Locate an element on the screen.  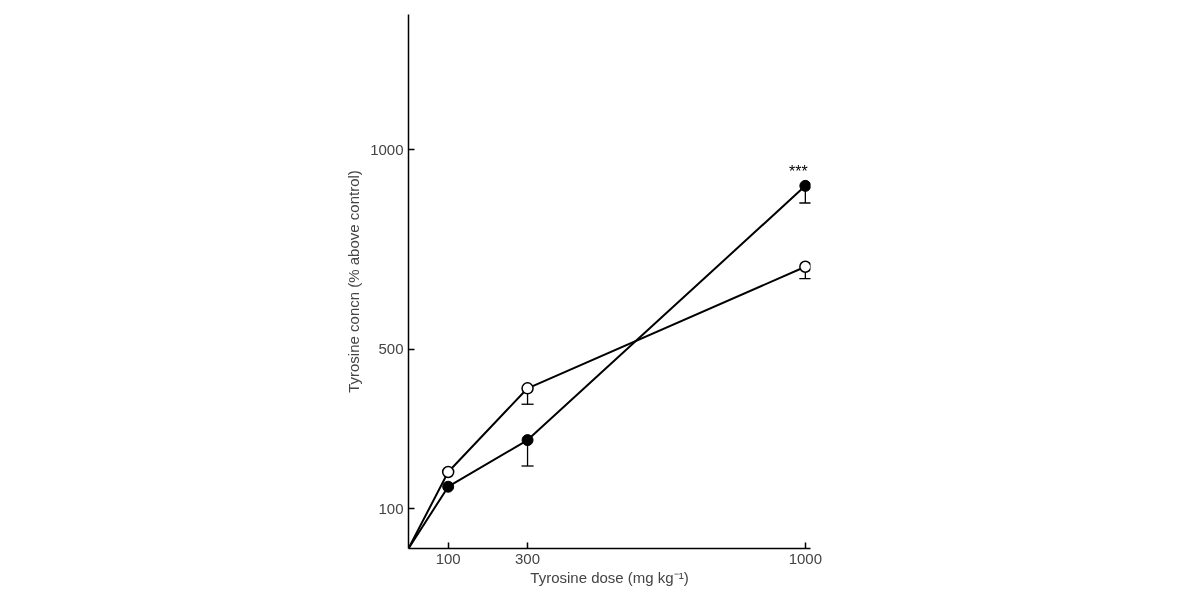
x-tick-label: 100 is located at coordinates (448, 558).